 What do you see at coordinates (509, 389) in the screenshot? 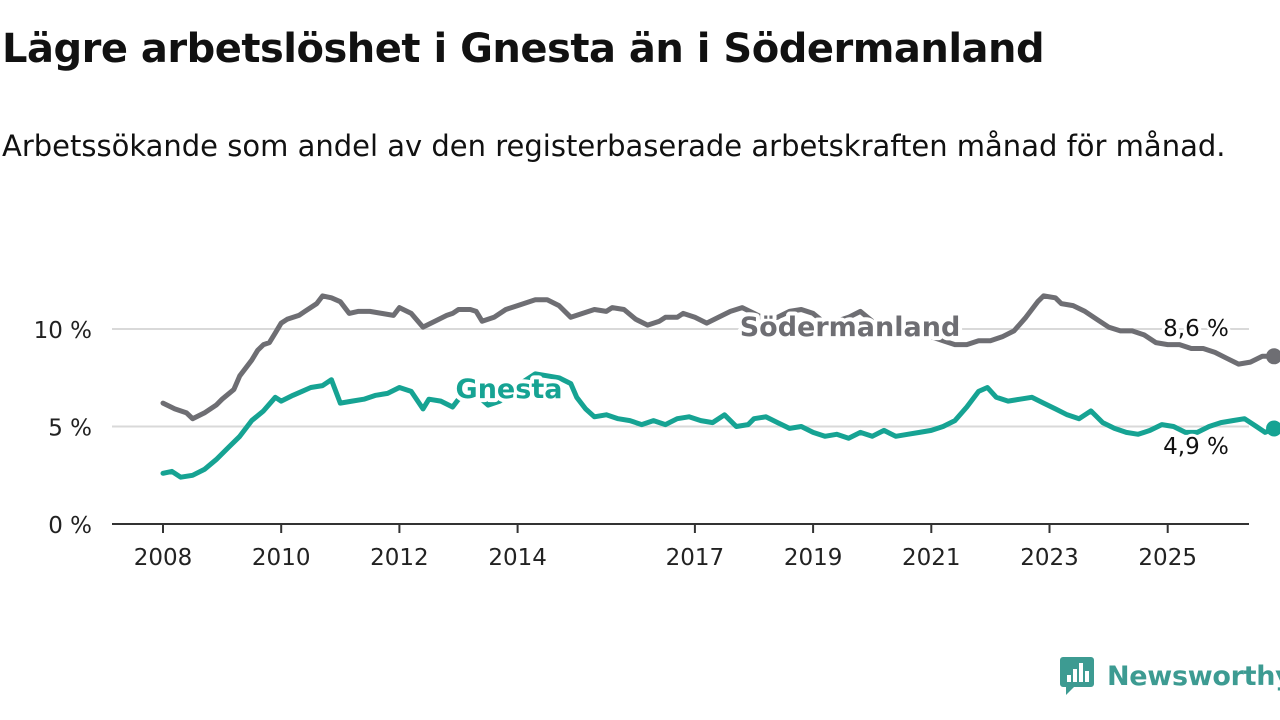
I see `series-label-gnesta: Gnesta` at bounding box center [509, 389].